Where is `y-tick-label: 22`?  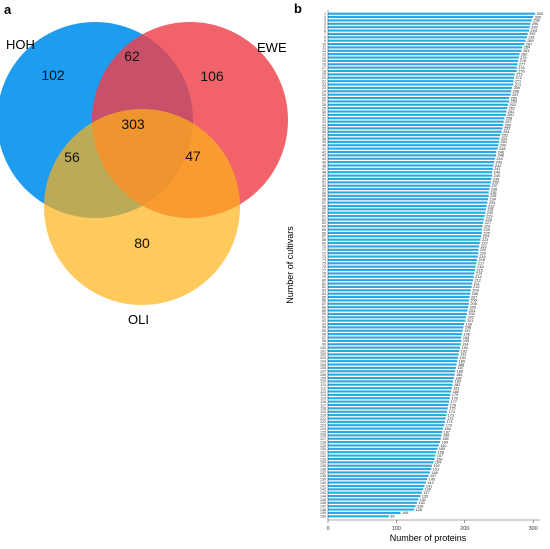
y-tick-label: 22 is located at coordinates (324, 85).